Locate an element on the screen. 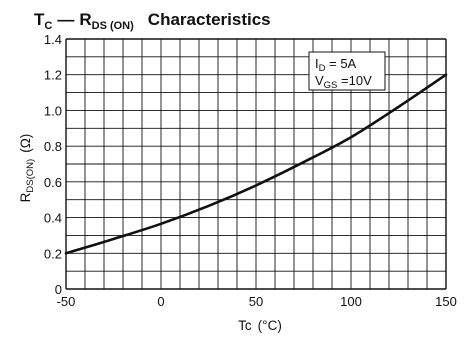 This screenshot has width=474, height=338. x-tick-label: 100 is located at coordinates (351, 301).